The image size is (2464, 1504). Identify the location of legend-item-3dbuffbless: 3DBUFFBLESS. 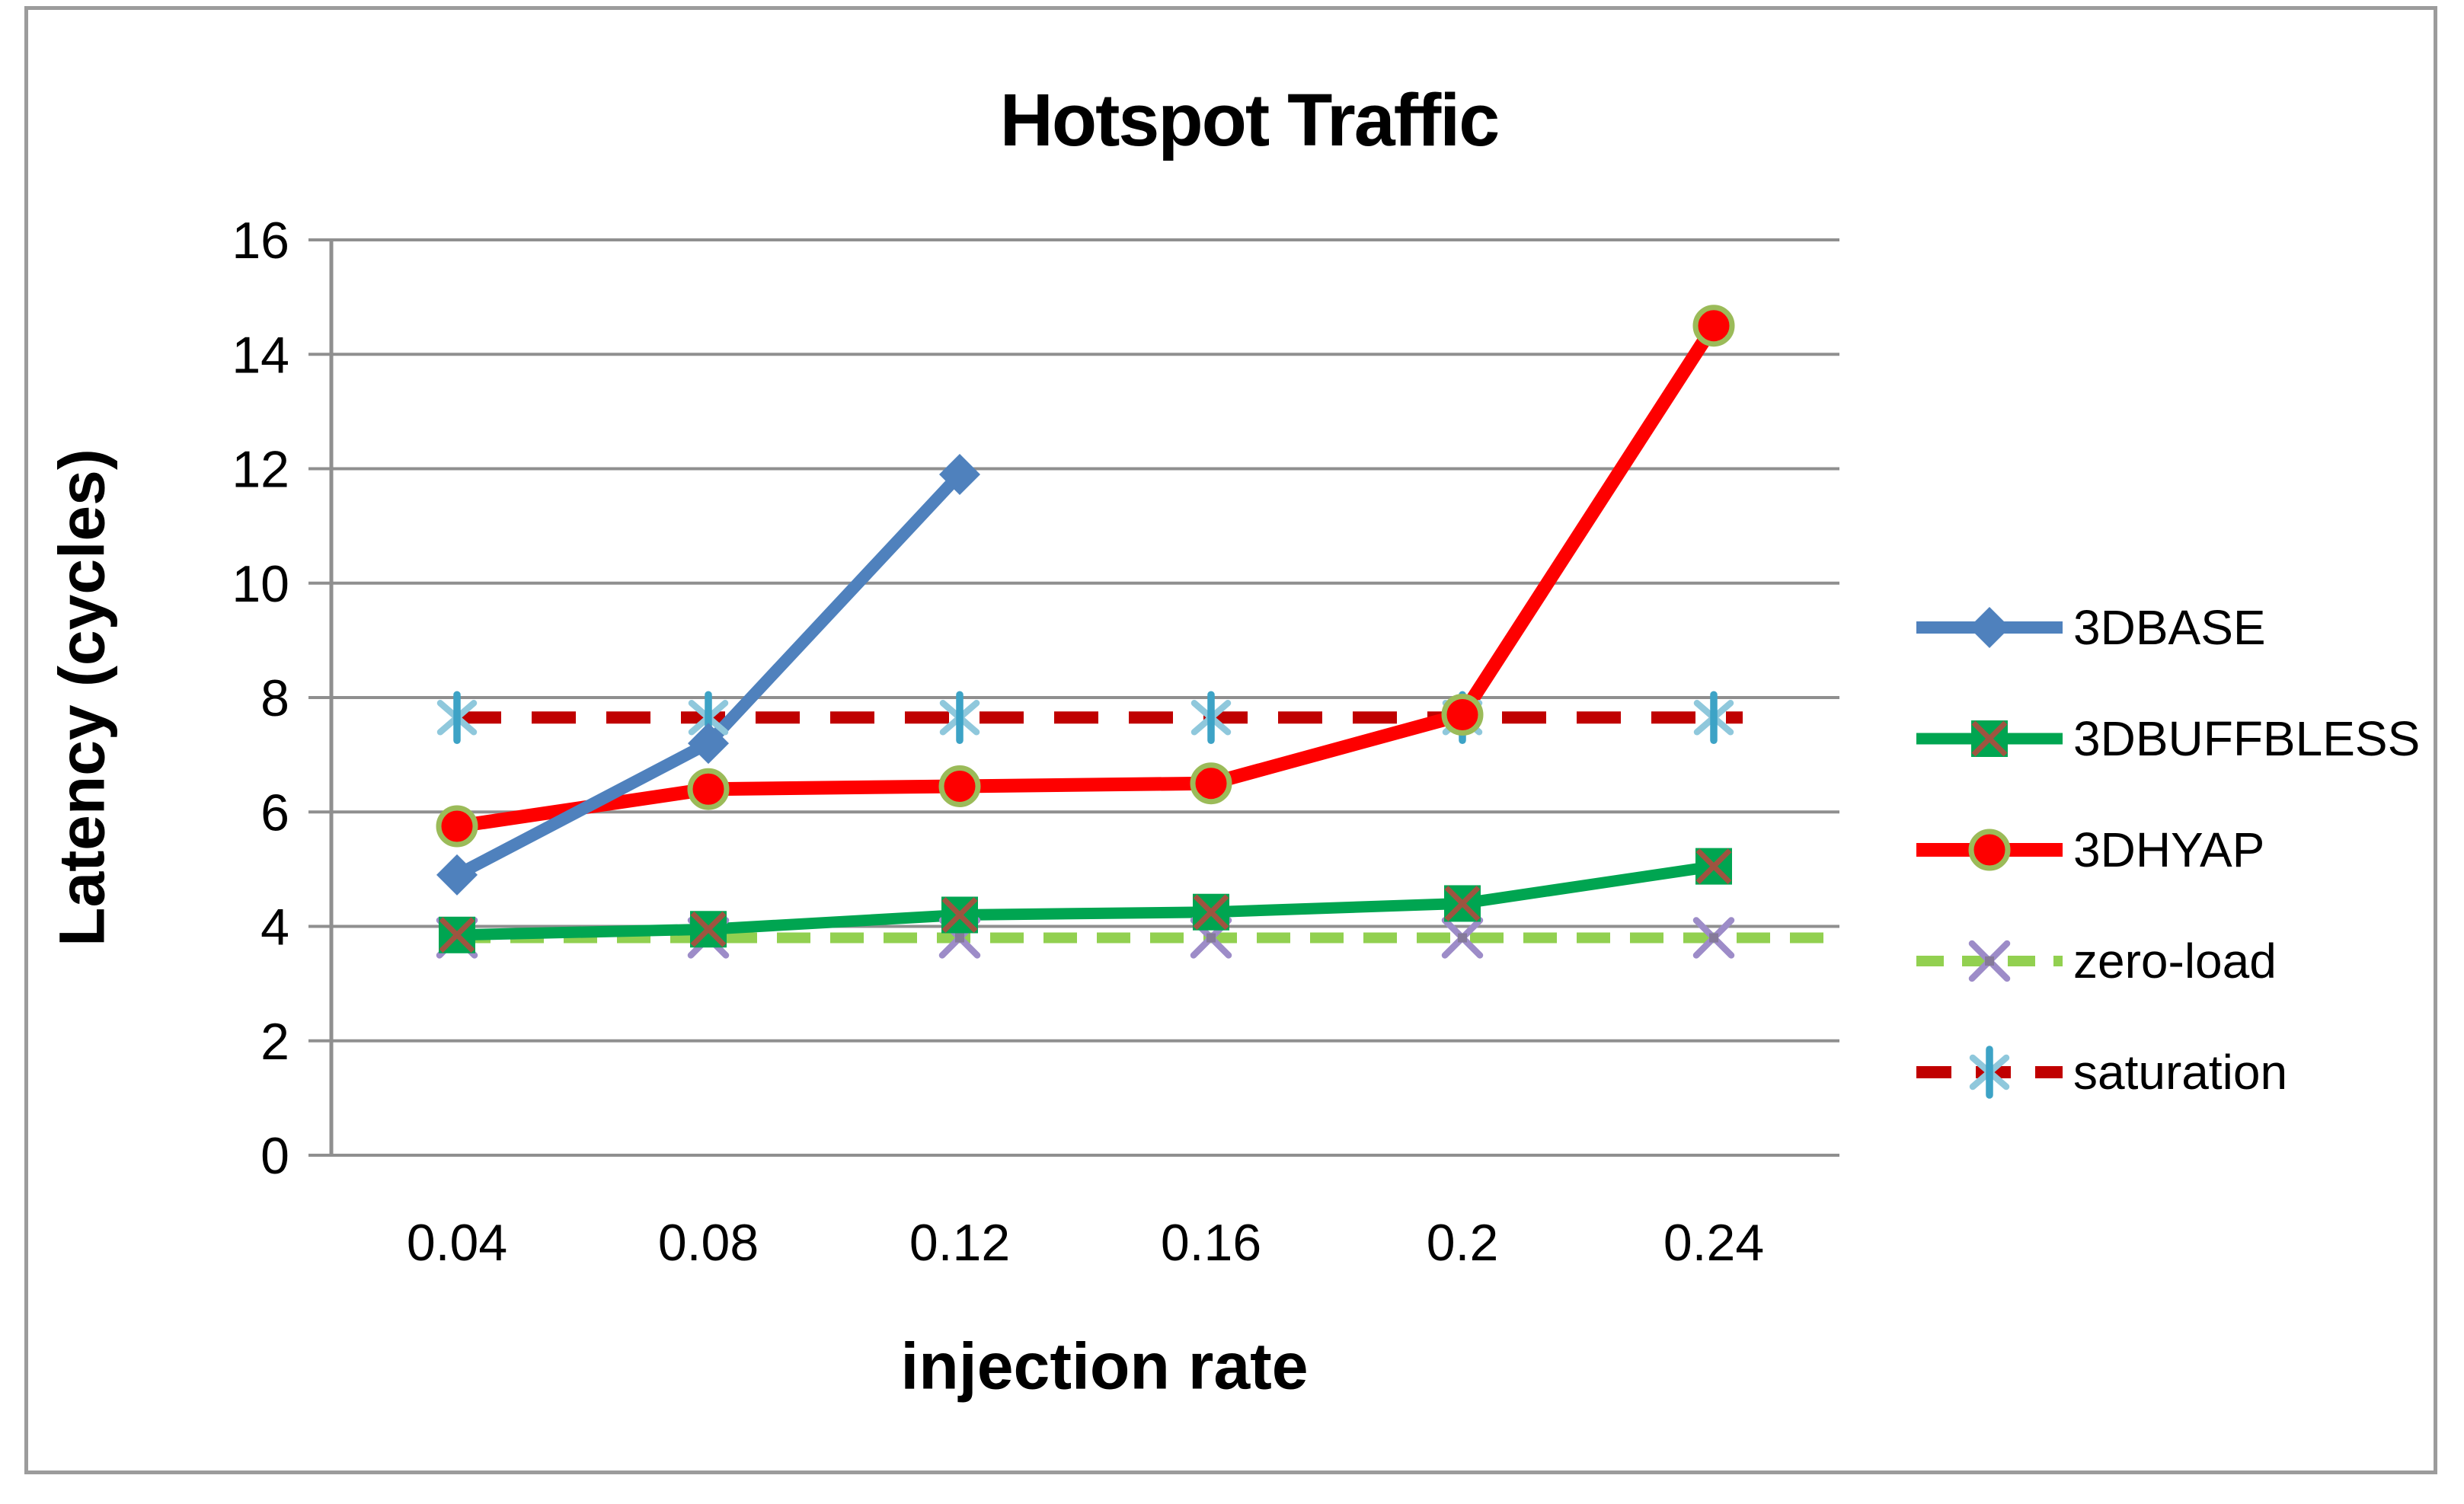
(2166, 738).